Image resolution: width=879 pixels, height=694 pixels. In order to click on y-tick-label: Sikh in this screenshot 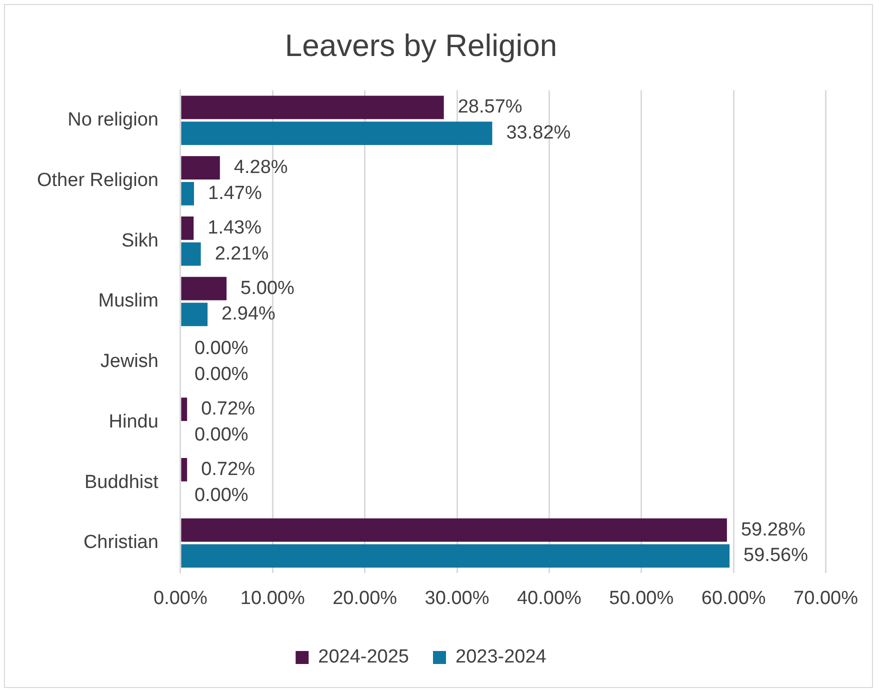, I will do `click(139, 241)`.